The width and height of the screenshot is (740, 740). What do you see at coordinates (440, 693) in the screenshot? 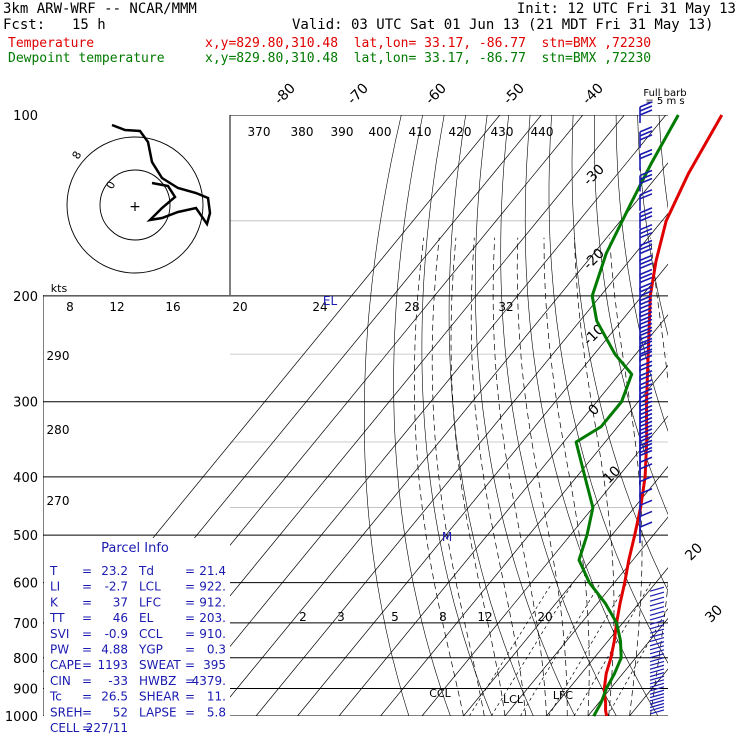
I see `ccl-marker: CCL` at bounding box center [440, 693].